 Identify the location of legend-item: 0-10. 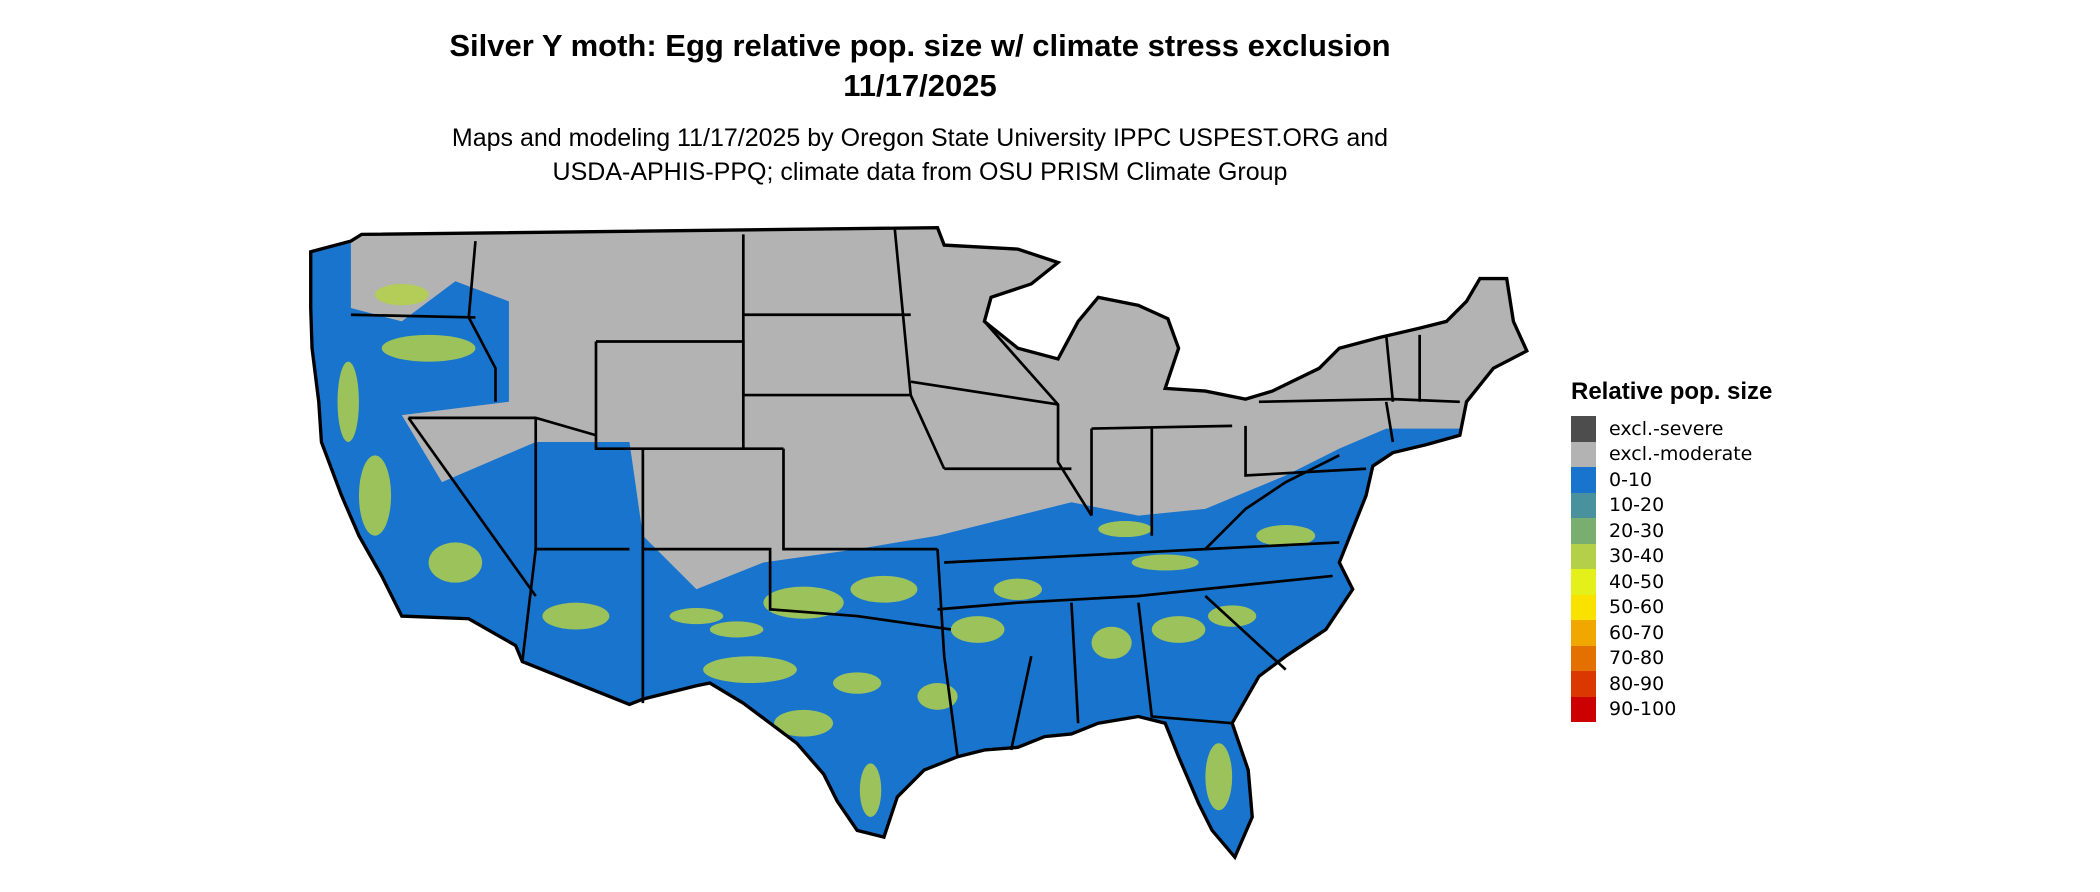
(1671, 480).